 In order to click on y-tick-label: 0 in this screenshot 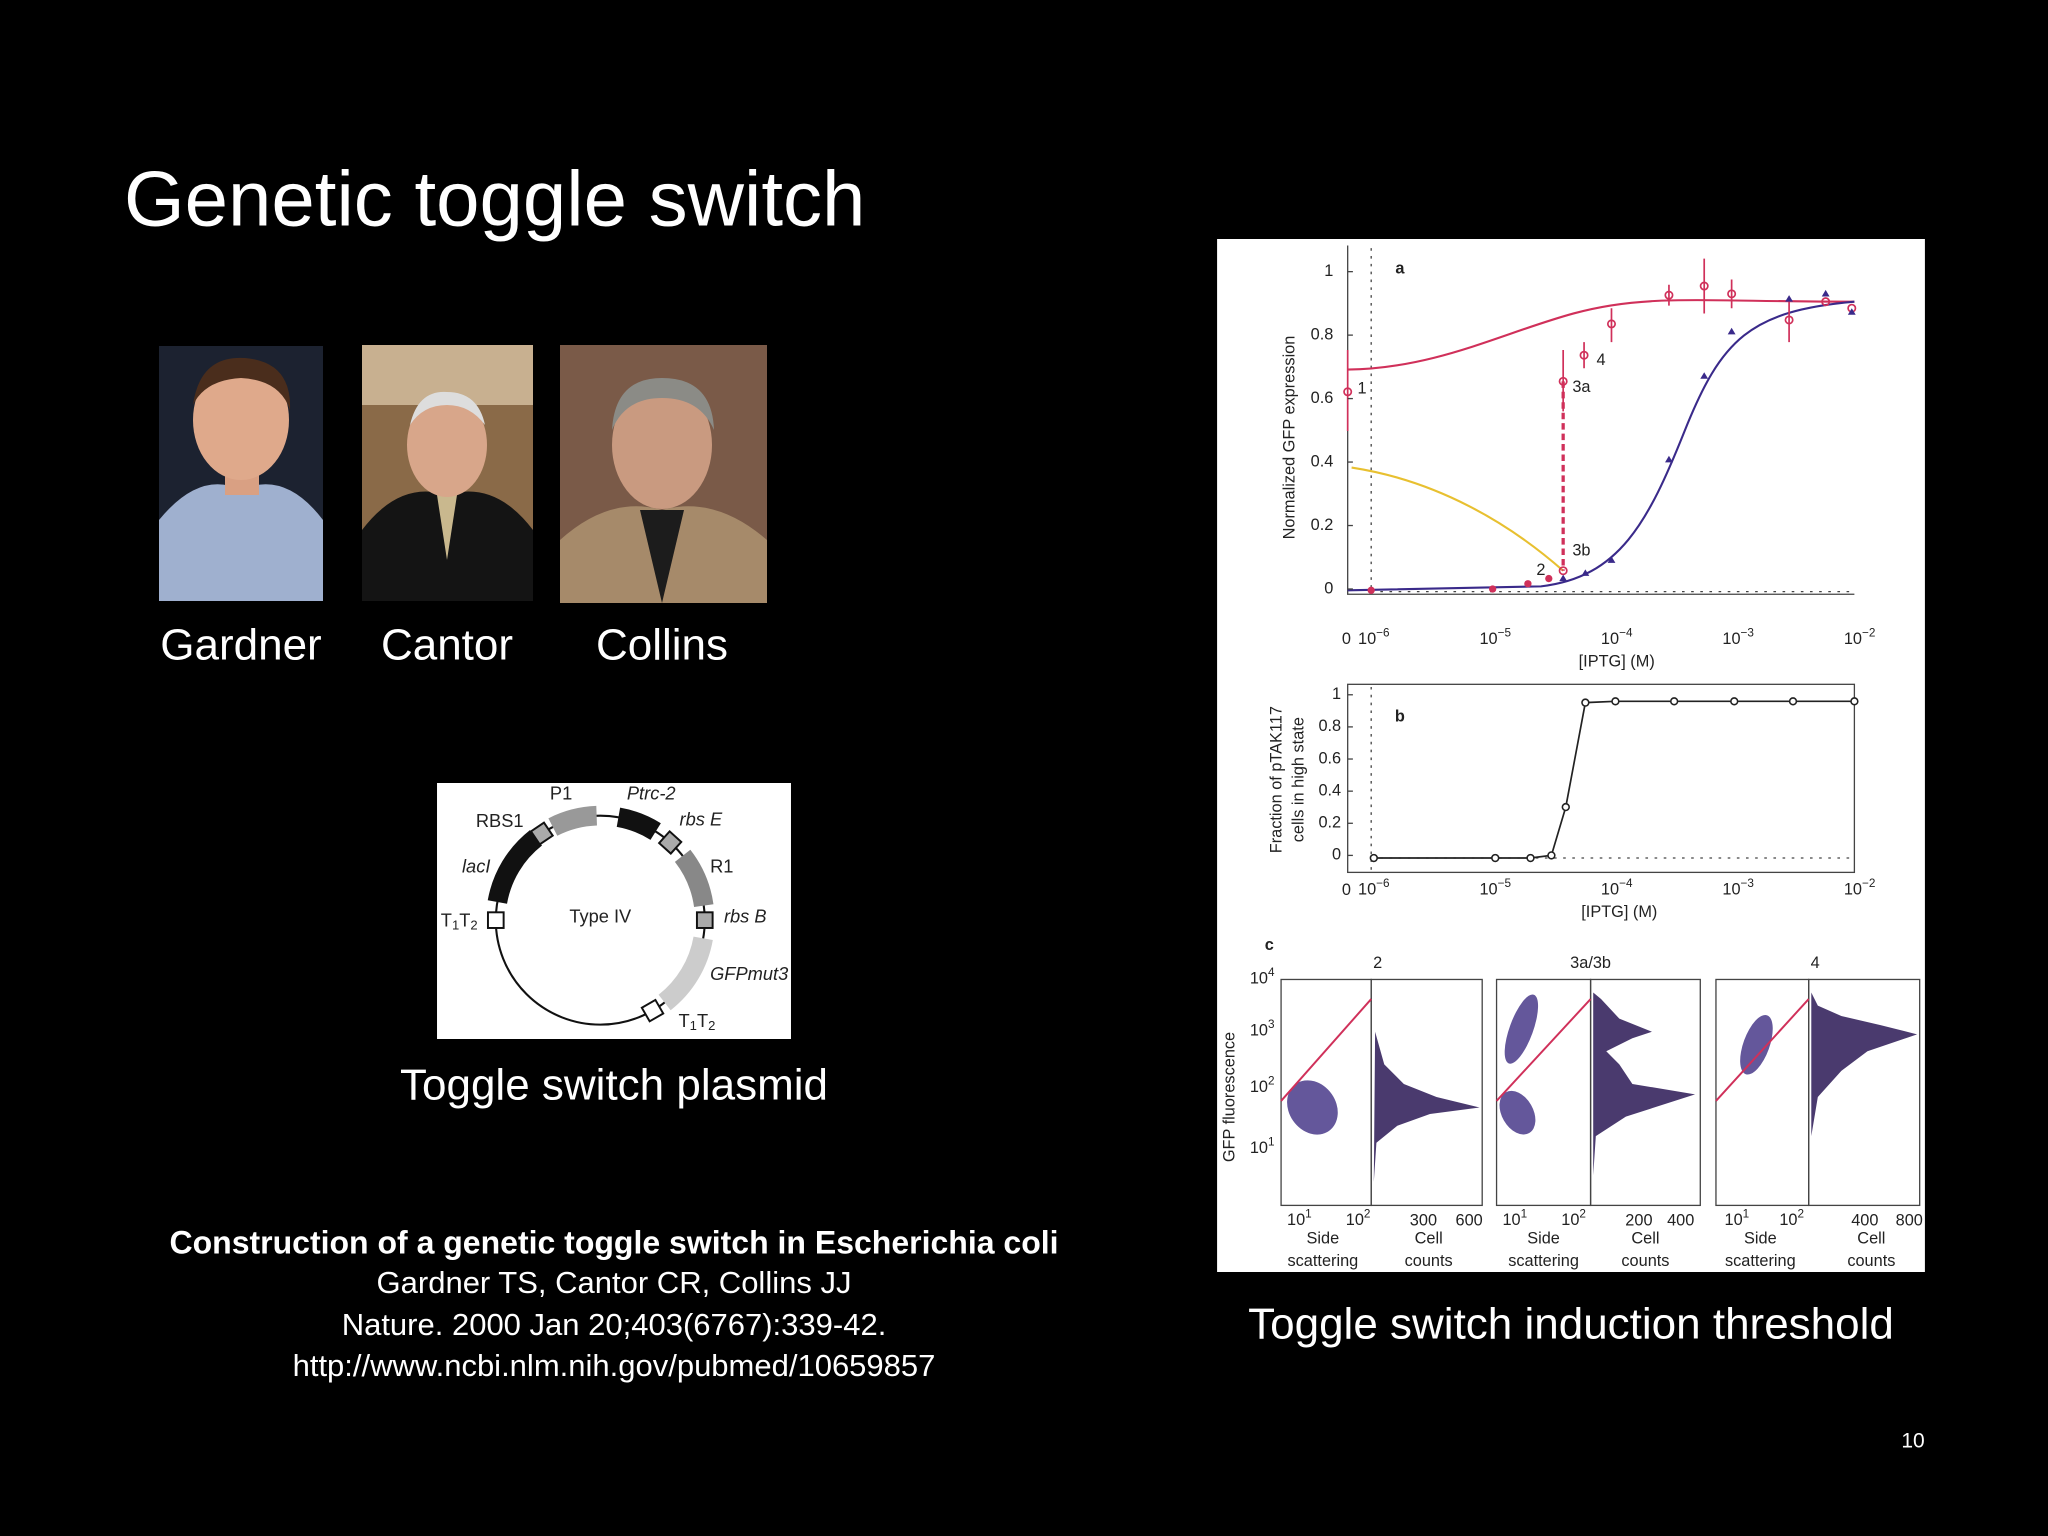, I will do `click(1328, 588)`.